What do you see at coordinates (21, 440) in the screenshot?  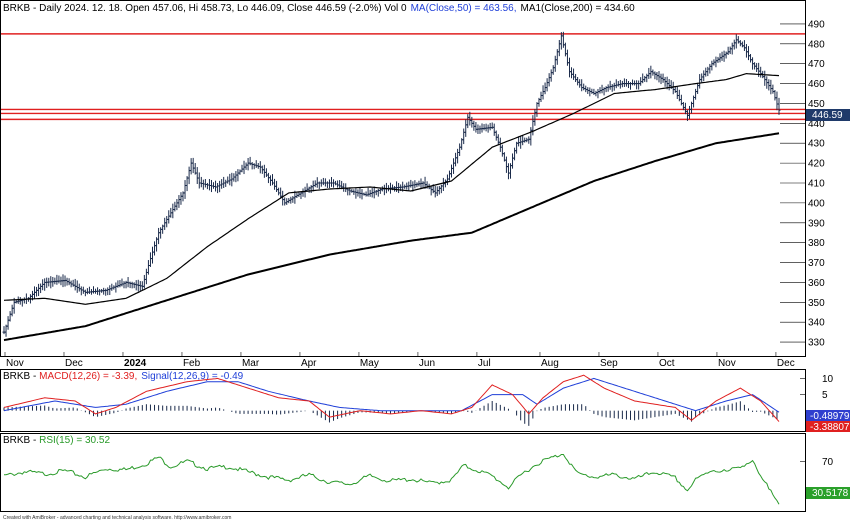 I see `rsi-header-prefix: BRKB -` at bounding box center [21, 440].